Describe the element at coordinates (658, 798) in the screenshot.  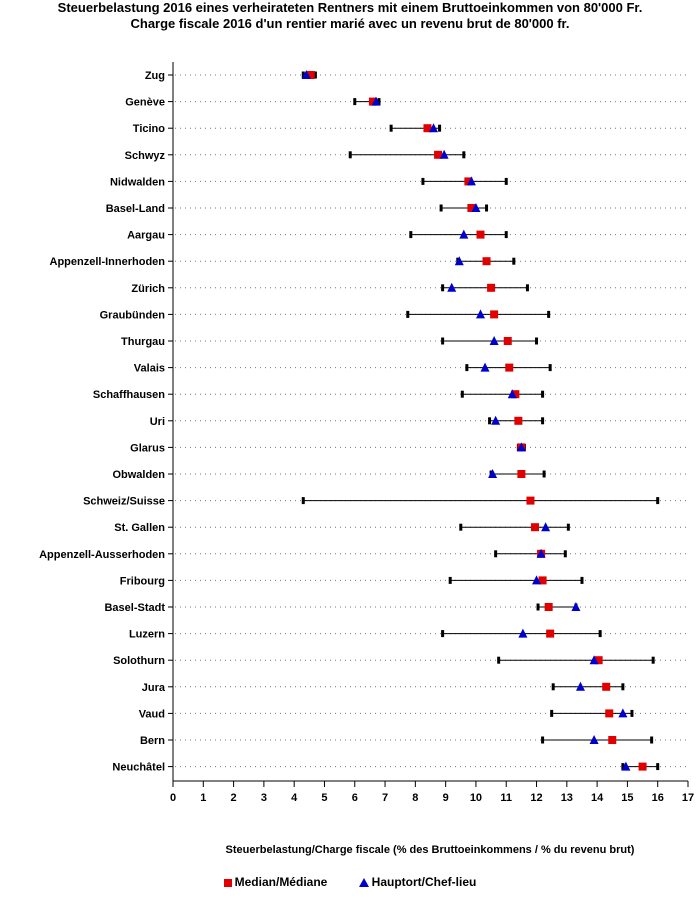
I see `x-tick-label: 16` at that location.